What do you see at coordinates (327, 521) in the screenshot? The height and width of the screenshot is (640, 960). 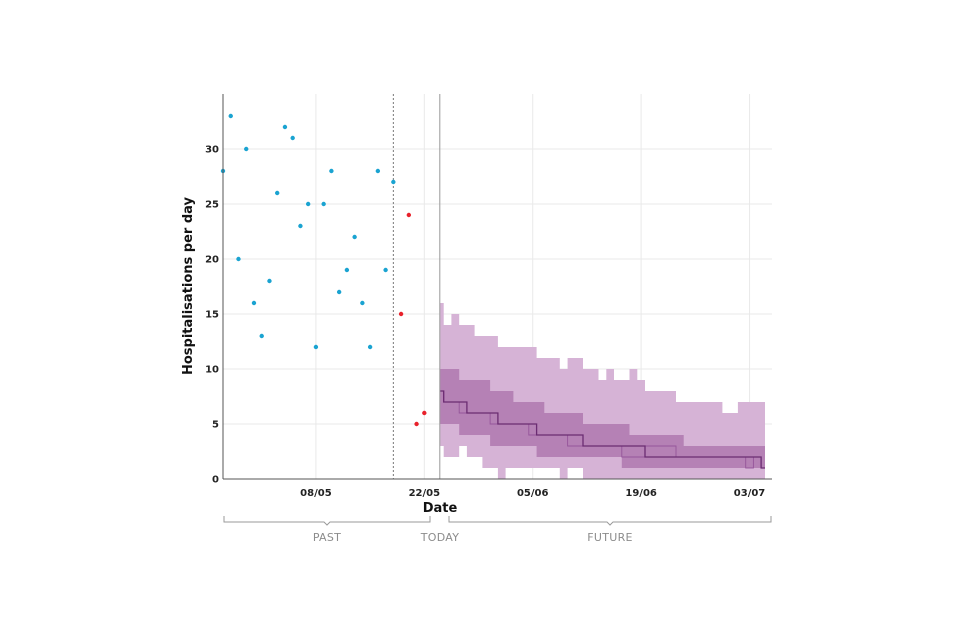 I see `past-bracket` at bounding box center [327, 521].